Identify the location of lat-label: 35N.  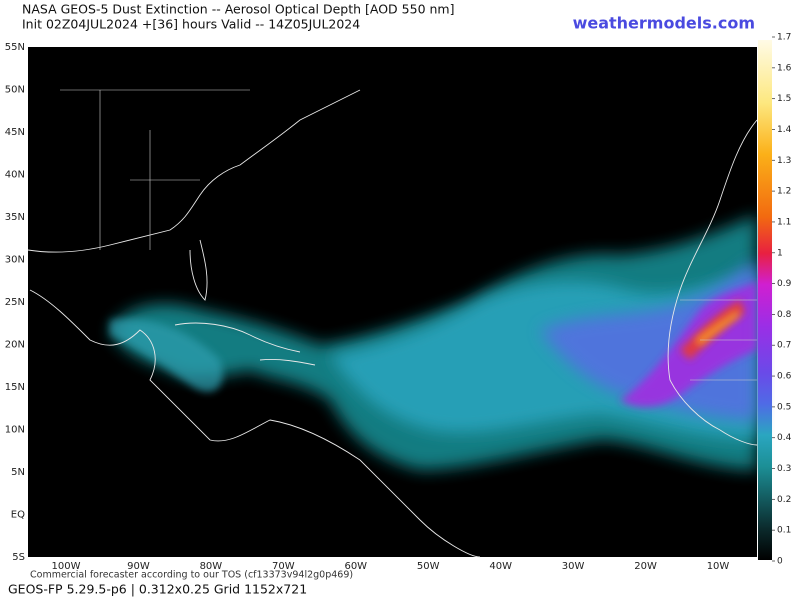
(15, 217).